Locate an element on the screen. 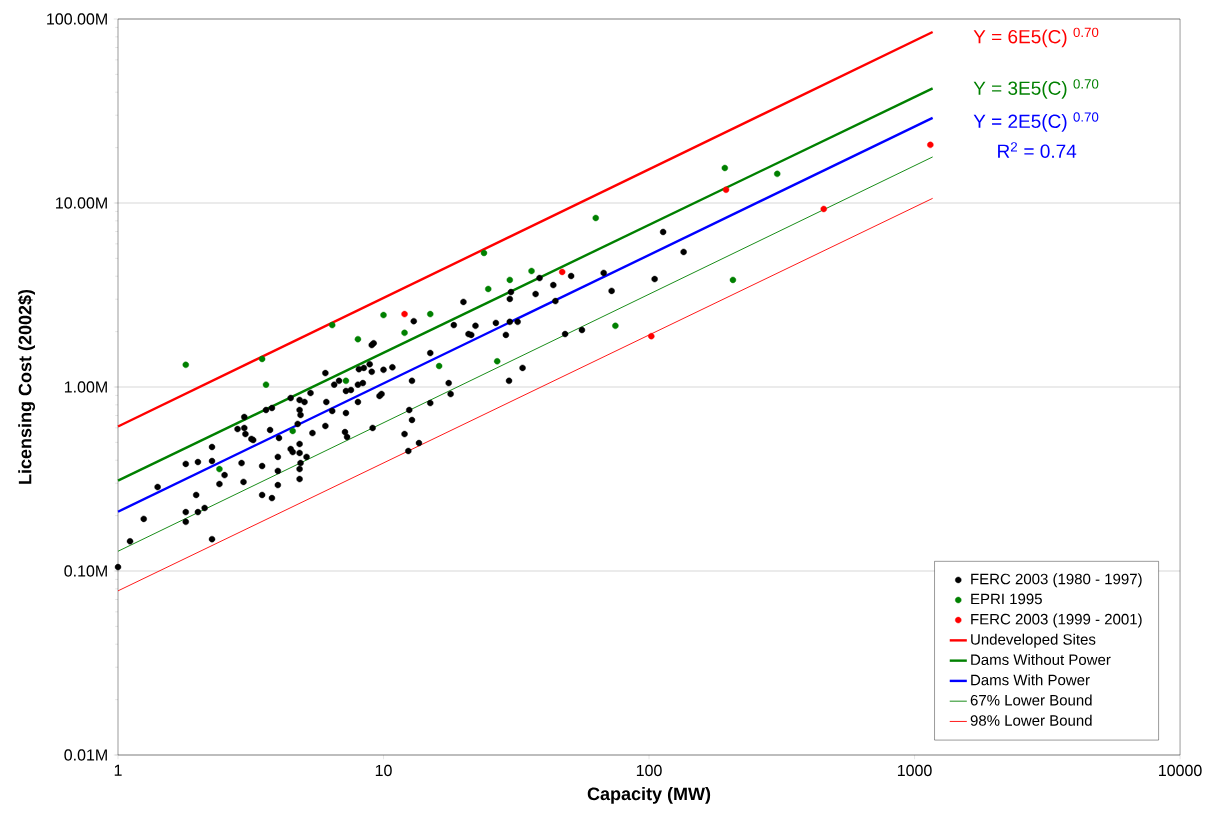 Image resolution: width=1215 pixels, height=825 pixels. y-tick-label: 10.00M is located at coordinates (81, 203).